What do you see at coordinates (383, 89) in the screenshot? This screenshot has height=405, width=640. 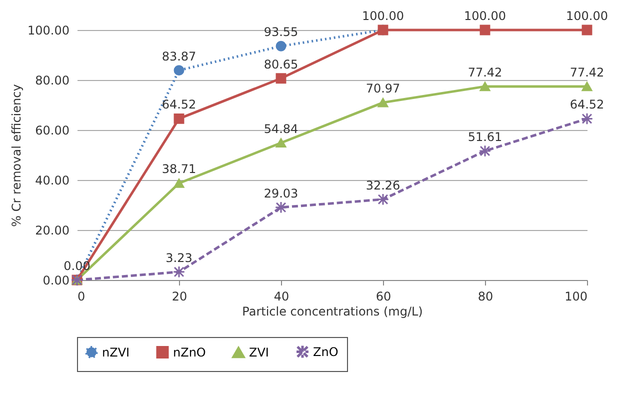 I see `data-label: 70.97` at bounding box center [383, 89].